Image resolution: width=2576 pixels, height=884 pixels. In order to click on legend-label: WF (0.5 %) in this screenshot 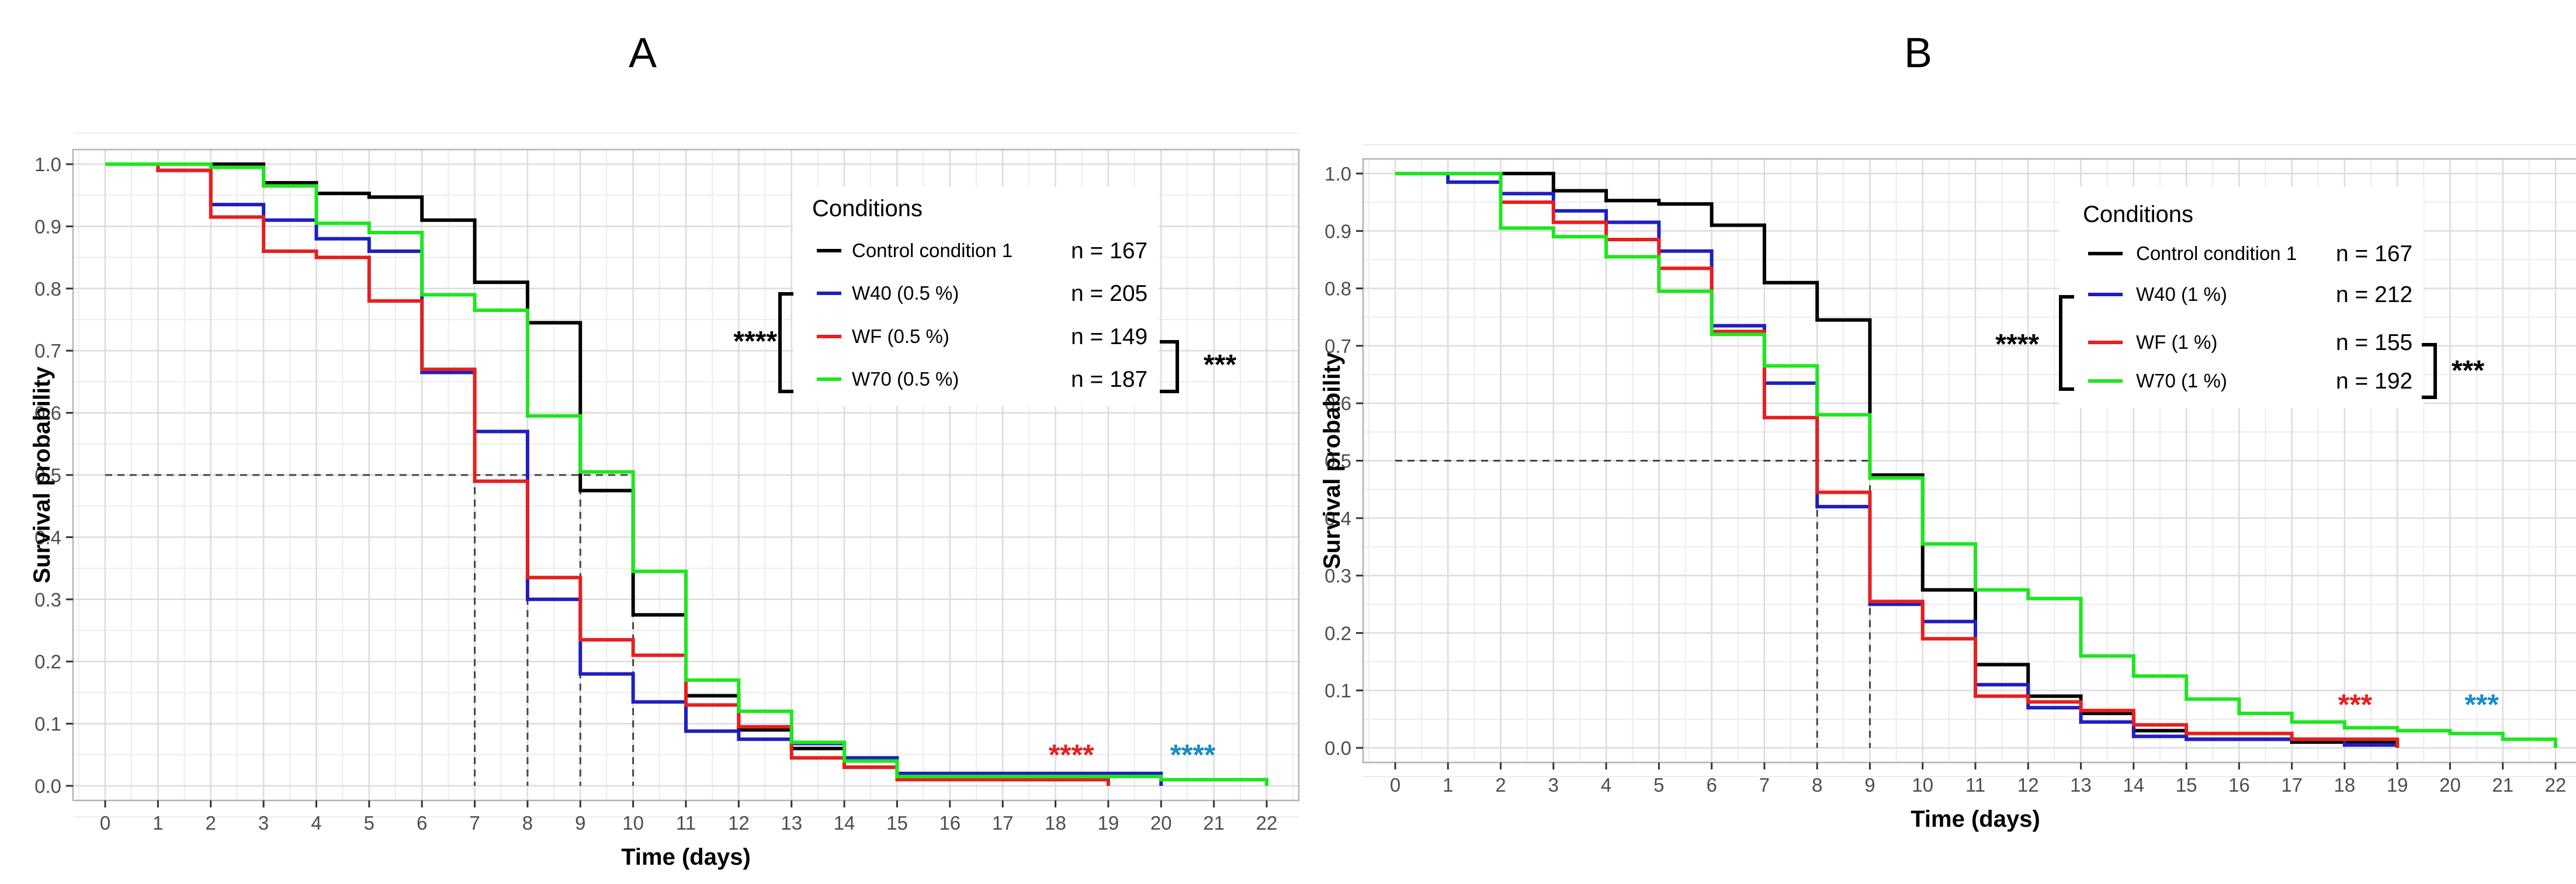, I will do `click(900, 336)`.